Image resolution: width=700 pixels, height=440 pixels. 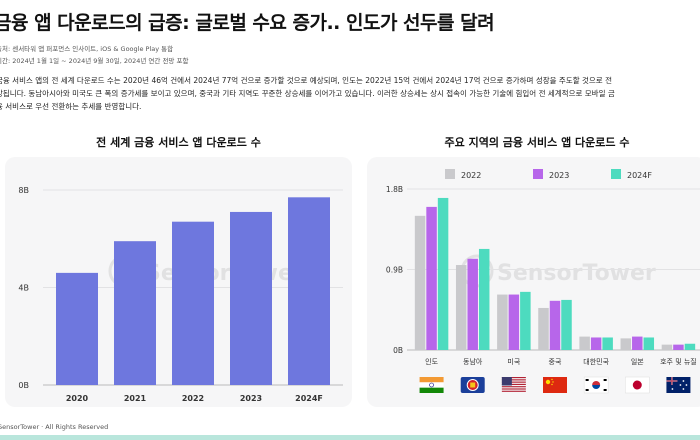 I want to click on flag-emblem, so click(x=473, y=385).